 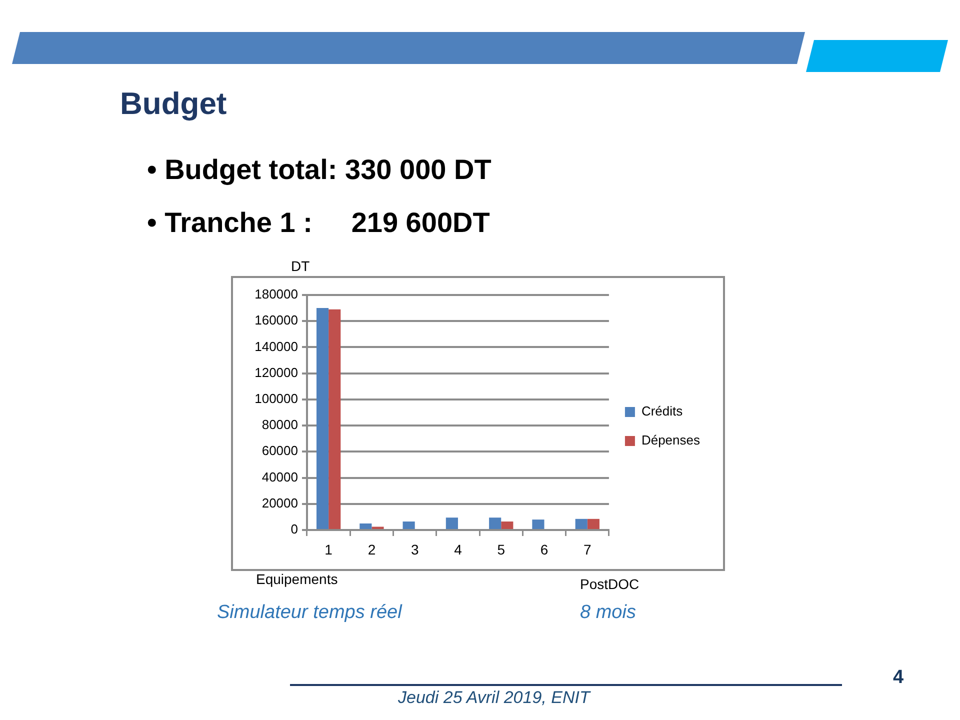 I want to click on y-tick-label: 120000, so click(x=276, y=372).